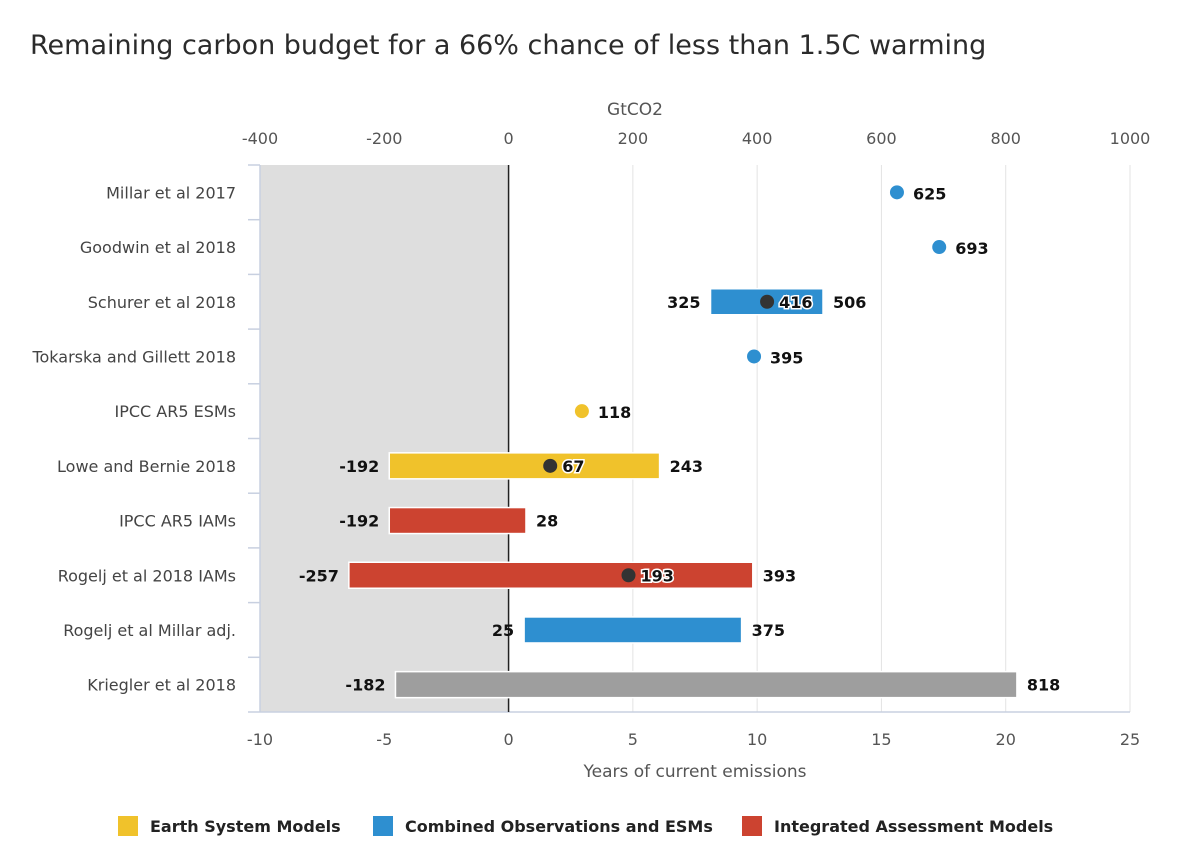  I want to click on top-tick-label: 600, so click(881, 138).